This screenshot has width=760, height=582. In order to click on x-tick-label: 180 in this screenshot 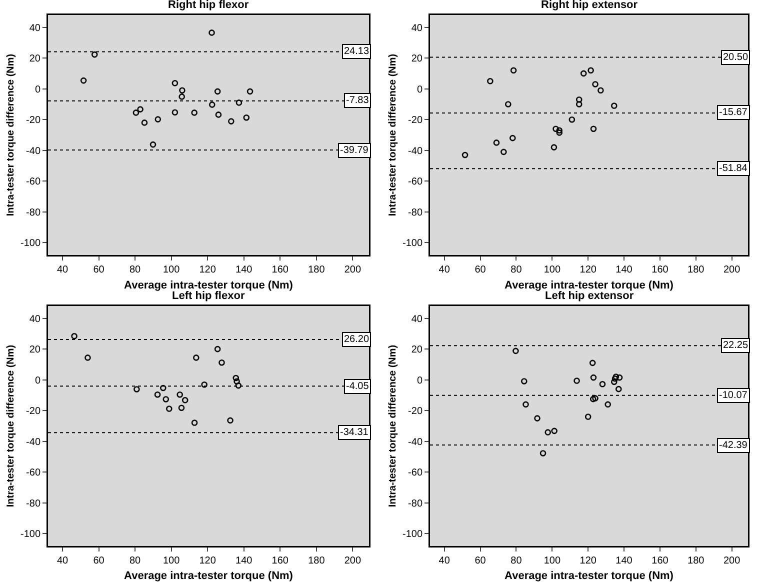, I will do `click(317, 270)`.